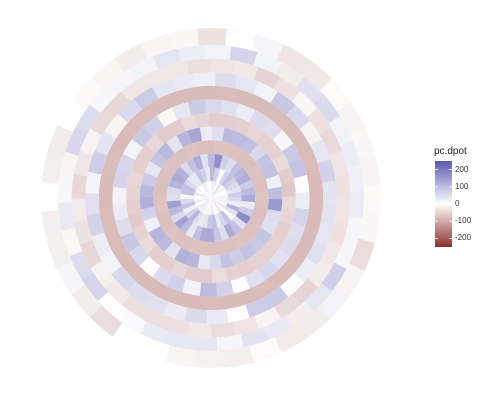 The height and width of the screenshot is (400, 480). Describe the element at coordinates (457, 203) in the screenshot. I see `legend-tick-label: 0` at that location.